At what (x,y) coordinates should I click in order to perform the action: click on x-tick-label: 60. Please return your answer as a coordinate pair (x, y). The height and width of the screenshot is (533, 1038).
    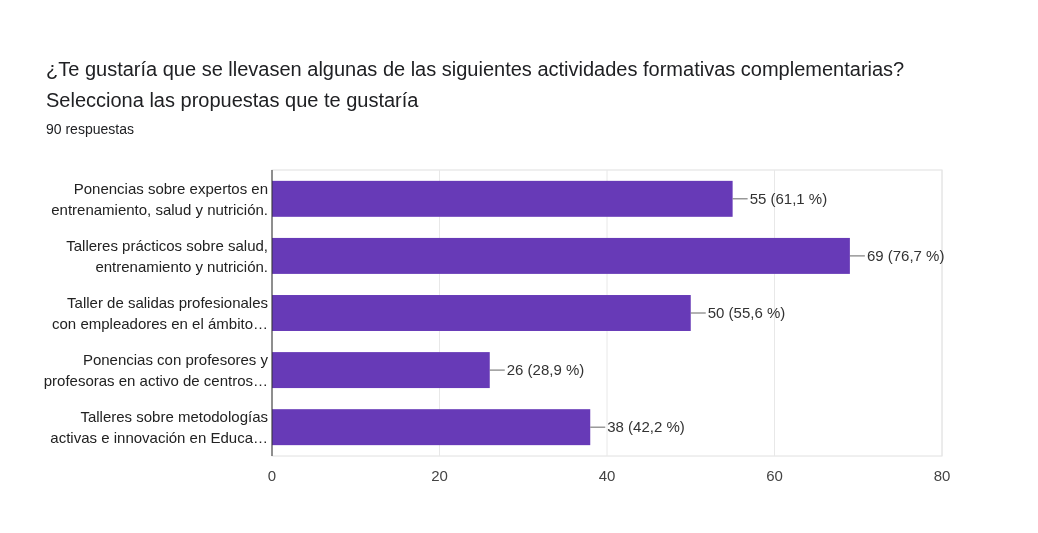
    Looking at the image, I should click on (774, 475).